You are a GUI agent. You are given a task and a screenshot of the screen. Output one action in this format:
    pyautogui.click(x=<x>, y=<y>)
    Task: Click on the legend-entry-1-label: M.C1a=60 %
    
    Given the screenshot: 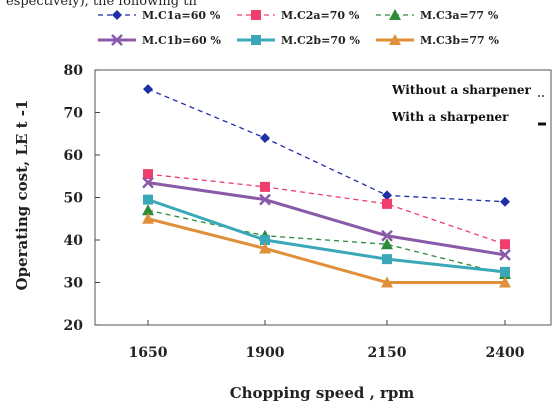 What is the action you would take?
    pyautogui.click(x=181, y=15)
    